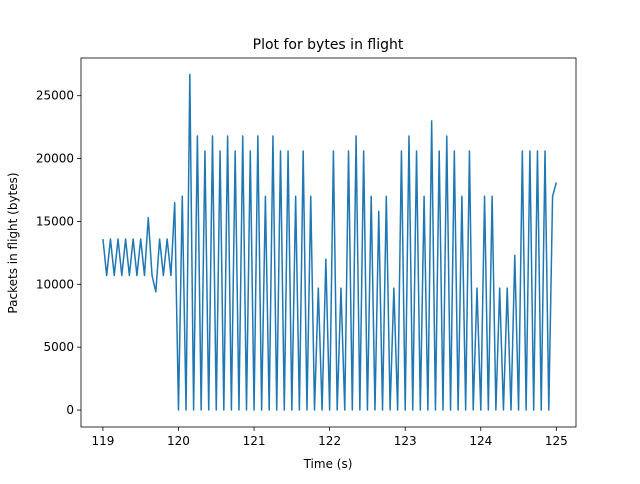 The image size is (640, 484). Describe the element at coordinates (58, 347) in the screenshot. I see `y-tick-label: 5000` at that location.